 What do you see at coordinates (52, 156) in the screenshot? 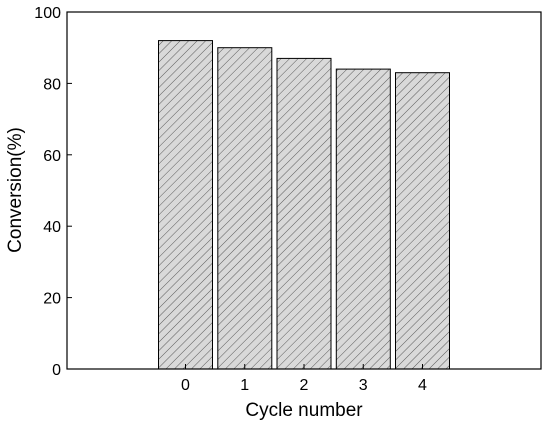
I see `y-tick-label: 60` at bounding box center [52, 156].